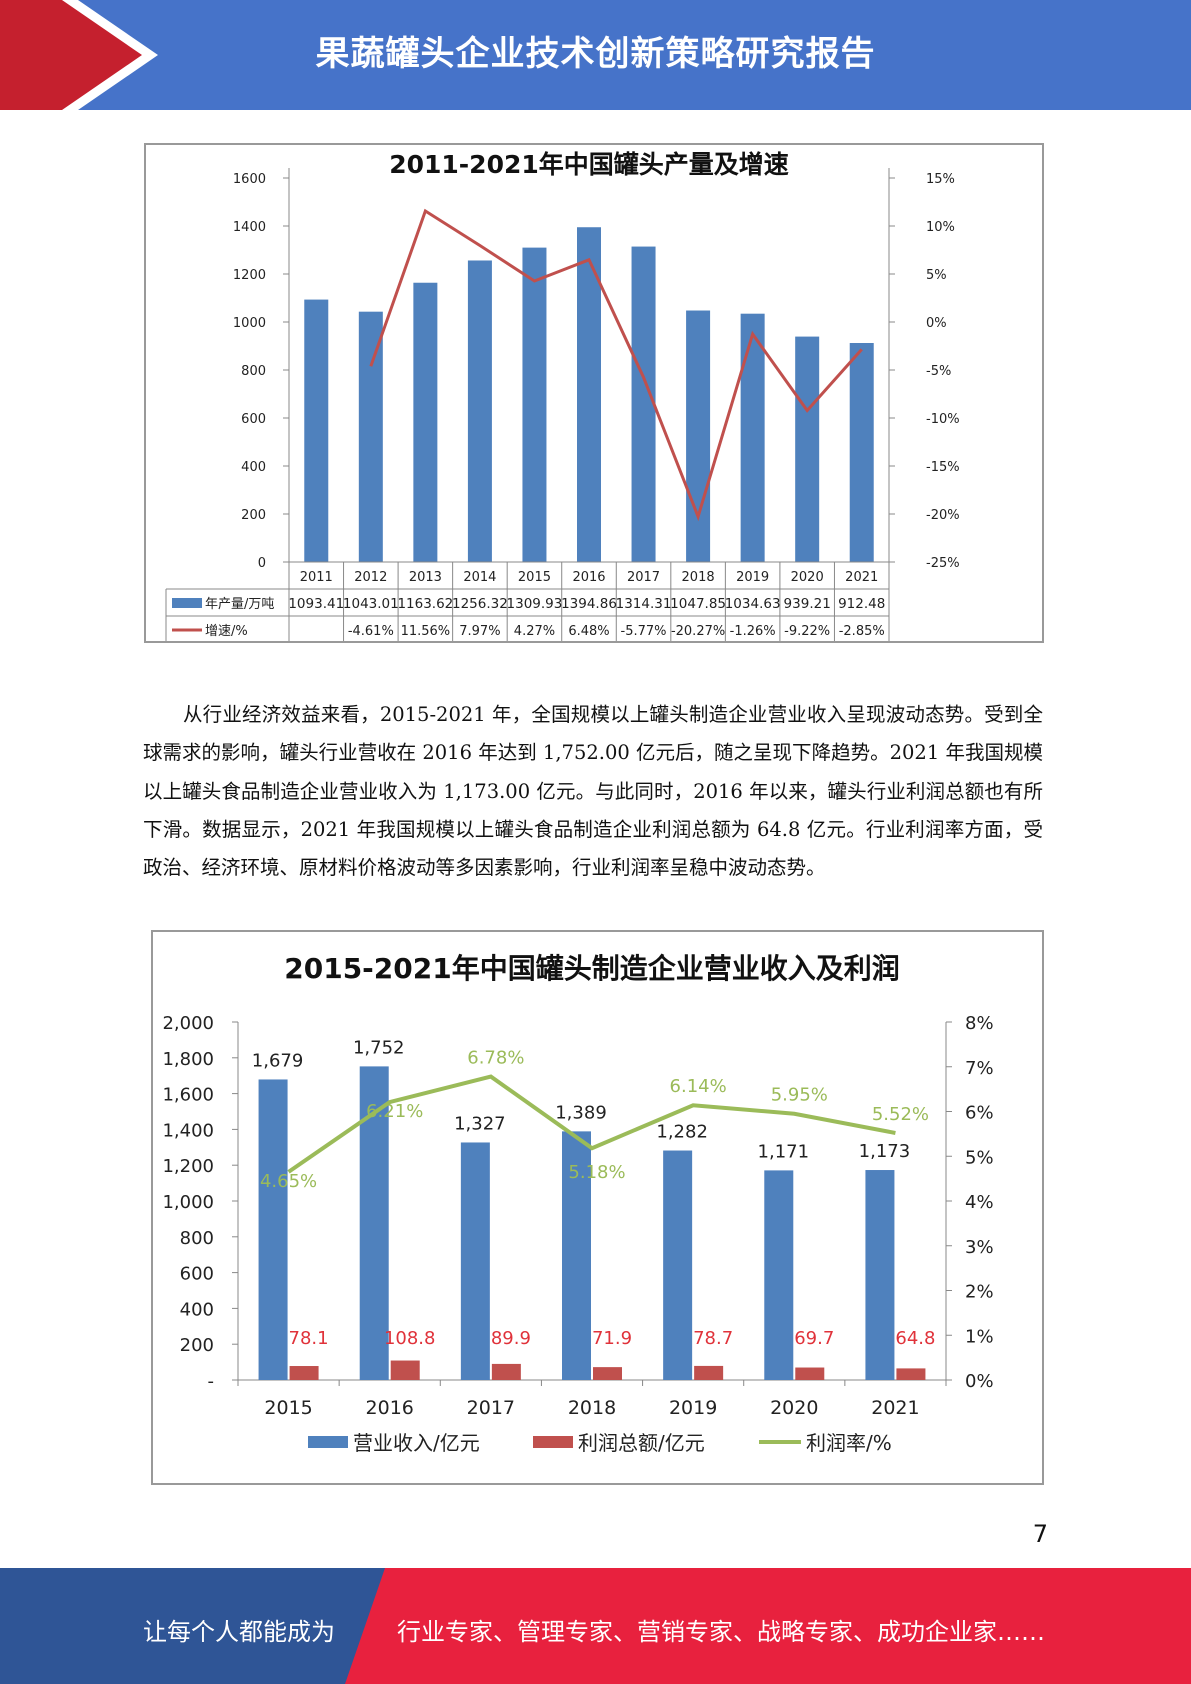 This screenshot has width=1191, height=1684. Describe the element at coordinates (288, 1181) in the screenshot. I see `data-label-profit-rate: 4.65%` at that location.